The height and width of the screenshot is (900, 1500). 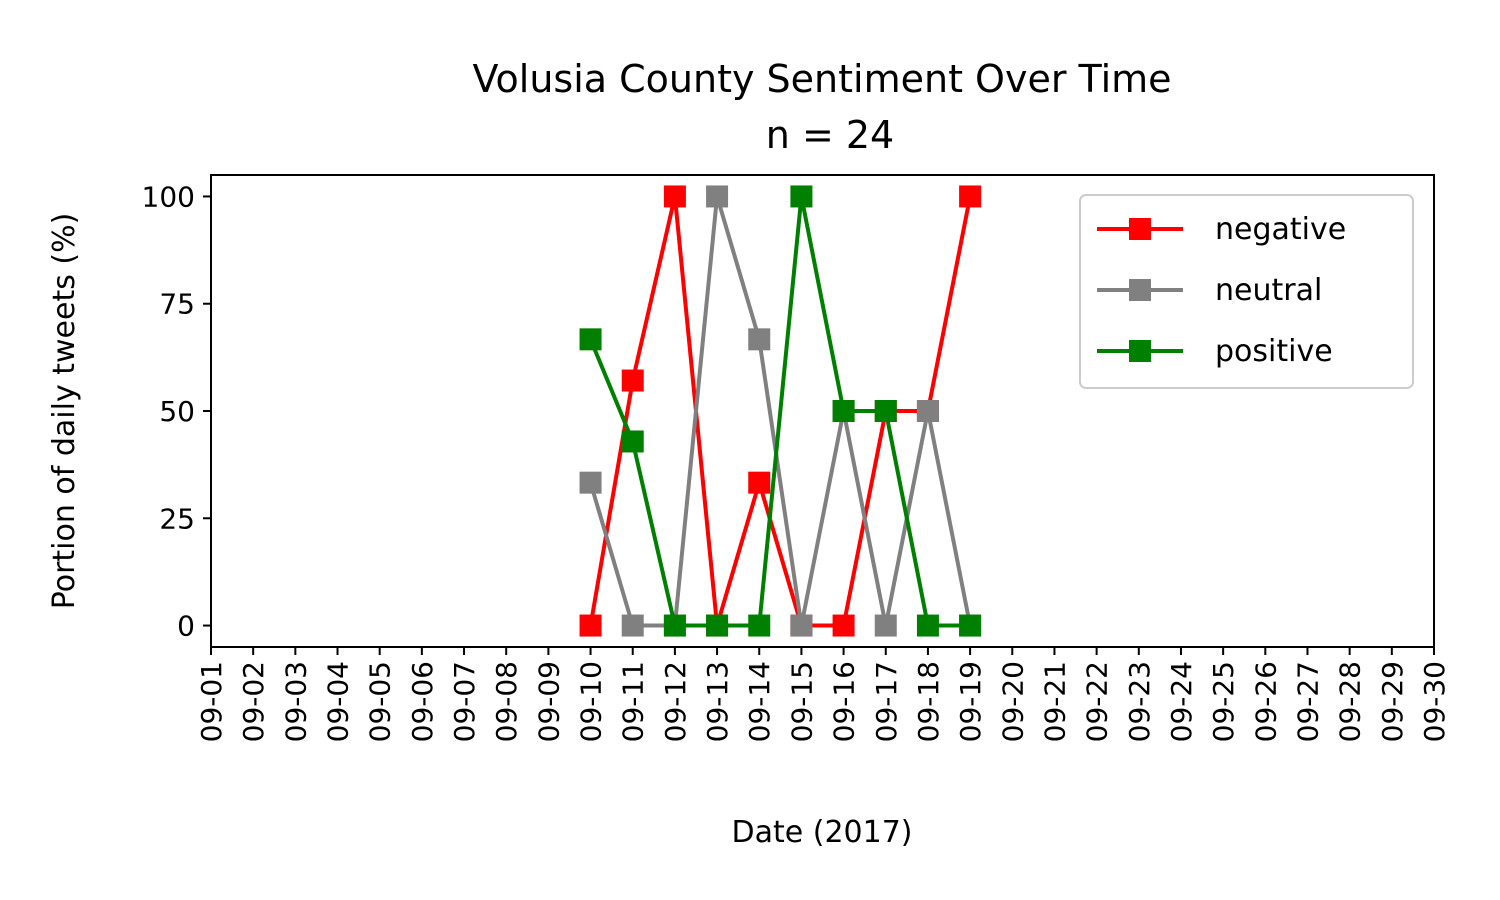 I want to click on x-tick-label: 09-11, so click(x=633, y=701).